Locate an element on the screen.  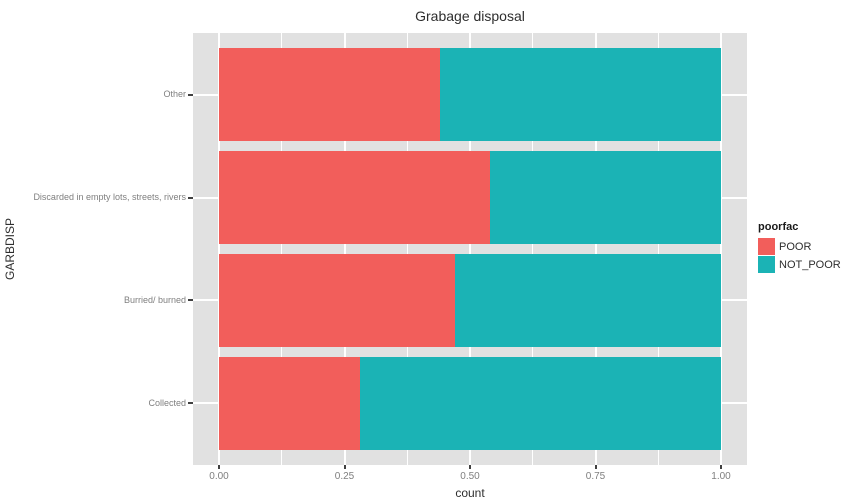
legend-items: POOR NOT_POOR is located at coordinates (799, 255).